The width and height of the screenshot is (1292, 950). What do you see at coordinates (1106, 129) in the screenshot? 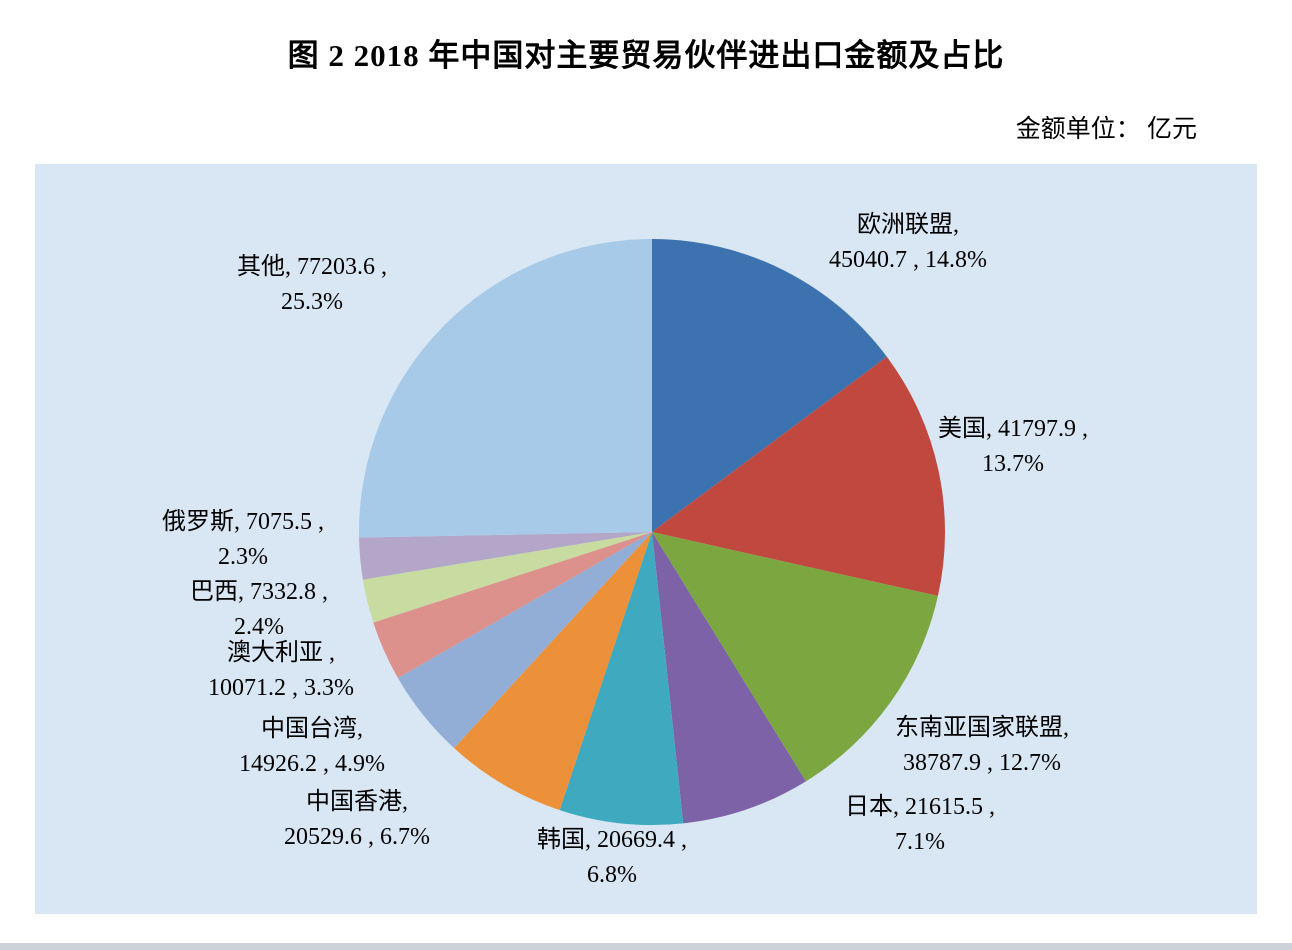
I see `unit-note: 金额单位： 亿元` at bounding box center [1106, 129].